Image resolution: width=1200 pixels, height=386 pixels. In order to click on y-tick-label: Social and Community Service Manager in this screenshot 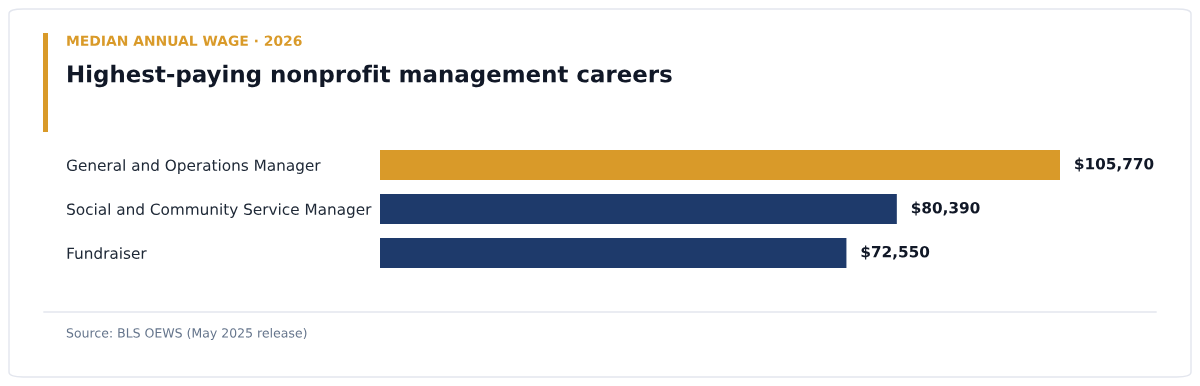, I will do `click(219, 210)`.